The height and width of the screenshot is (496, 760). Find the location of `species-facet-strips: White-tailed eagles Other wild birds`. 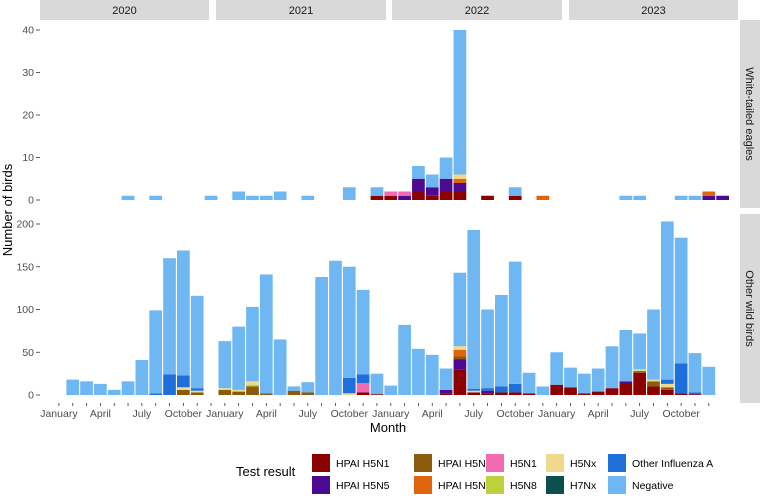

species-facet-strips: White-tailed eagles Other wild birds is located at coordinates (750, 211).